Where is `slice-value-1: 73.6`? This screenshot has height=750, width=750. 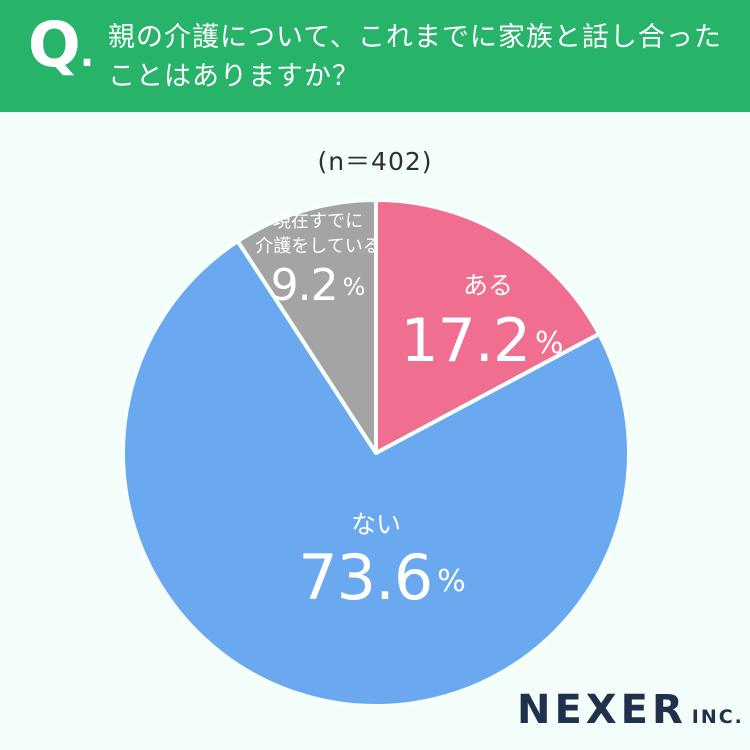
slice-value-1: 73.6 is located at coordinates (365, 577).